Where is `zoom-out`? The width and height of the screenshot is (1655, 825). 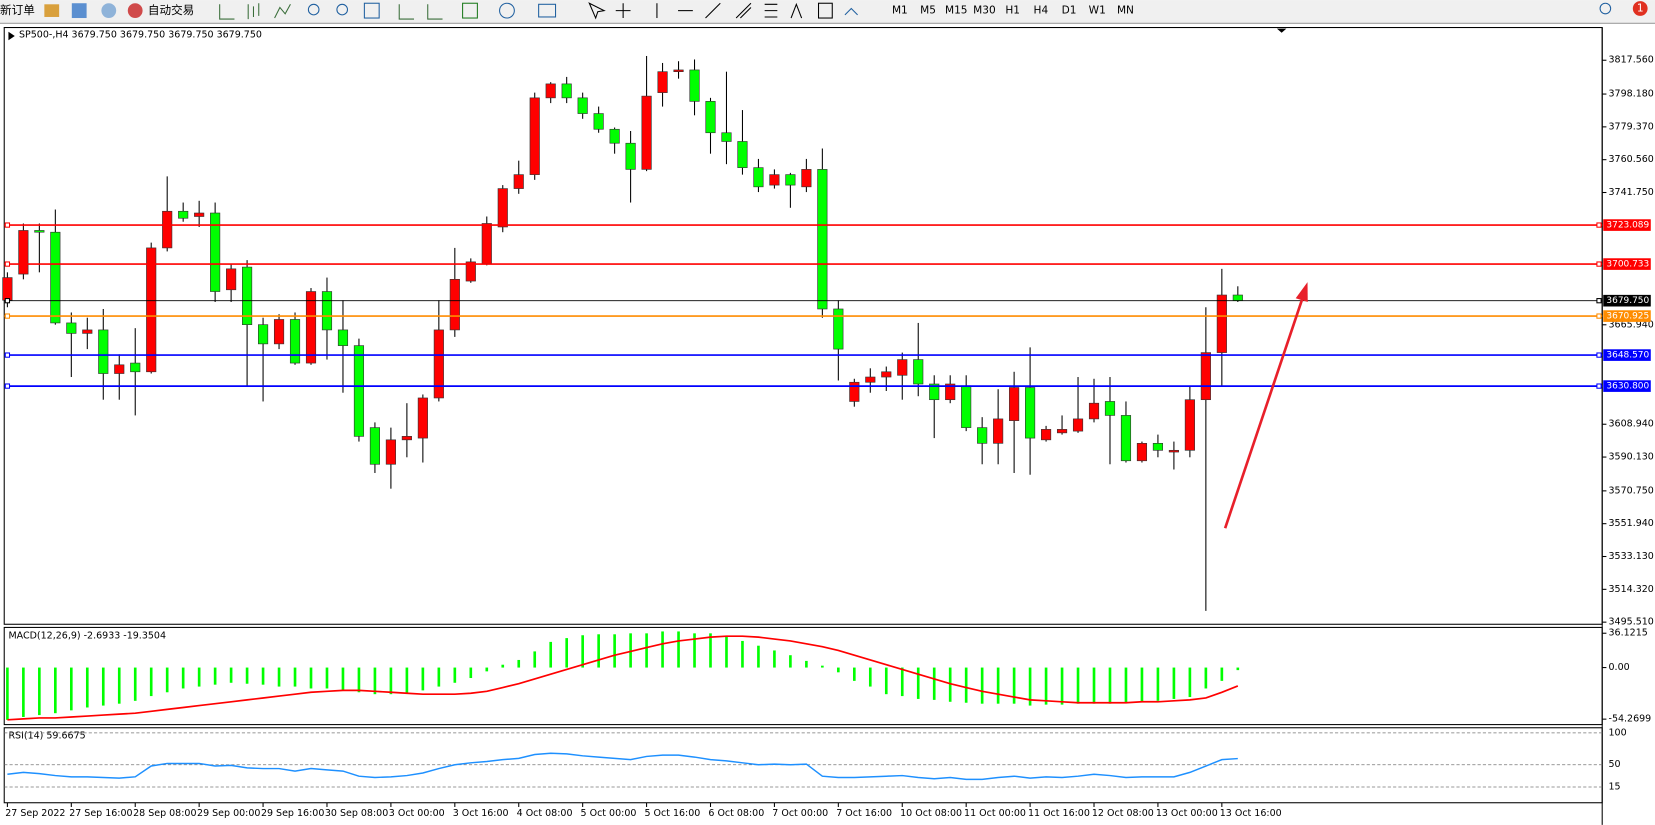
zoom-out is located at coordinates (342, 9).